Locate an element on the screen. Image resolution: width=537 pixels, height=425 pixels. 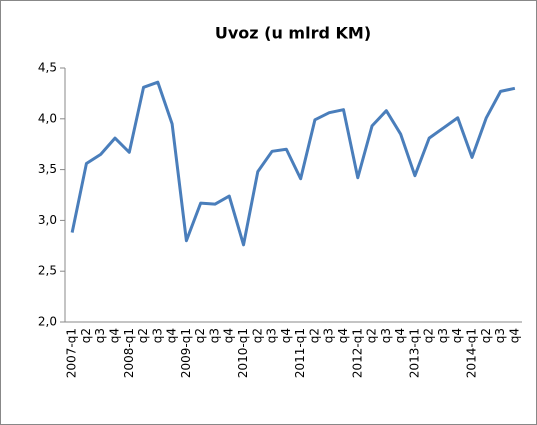
chart-title: Uvoz (u mlrd KM) is located at coordinates (293, 33).